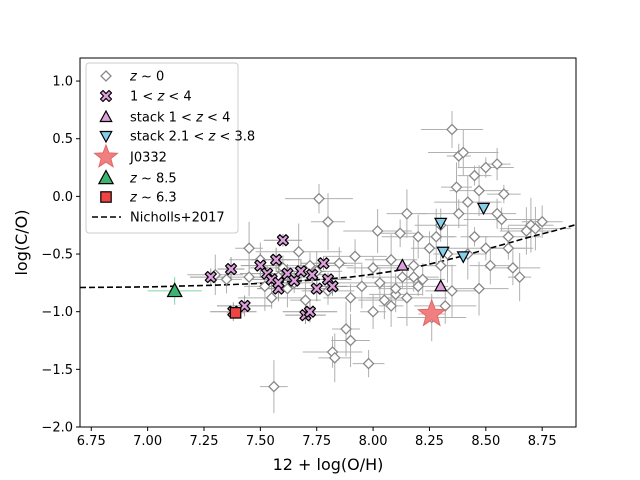 The height and width of the screenshot is (480, 640). What do you see at coordinates (429, 441) in the screenshot?
I see `x-tick-label: 8.25` at bounding box center [429, 441].